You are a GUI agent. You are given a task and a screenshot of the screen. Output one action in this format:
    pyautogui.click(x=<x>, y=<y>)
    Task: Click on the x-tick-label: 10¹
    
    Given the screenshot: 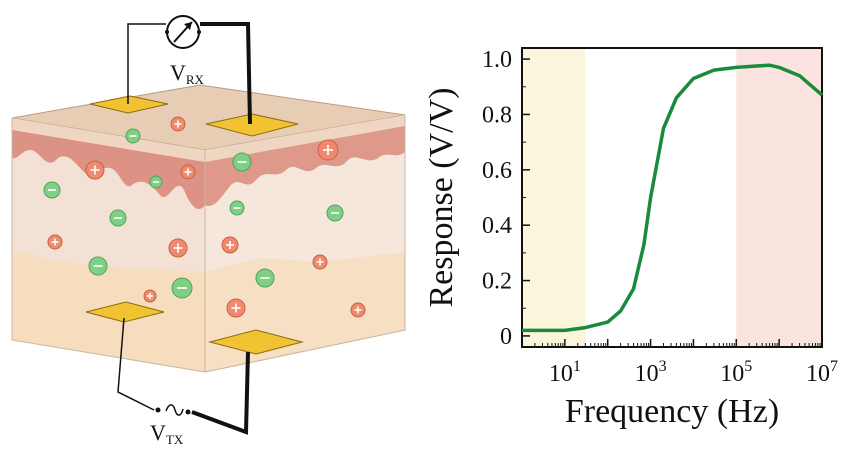 What is the action you would take?
    pyautogui.click(x=565, y=372)
    